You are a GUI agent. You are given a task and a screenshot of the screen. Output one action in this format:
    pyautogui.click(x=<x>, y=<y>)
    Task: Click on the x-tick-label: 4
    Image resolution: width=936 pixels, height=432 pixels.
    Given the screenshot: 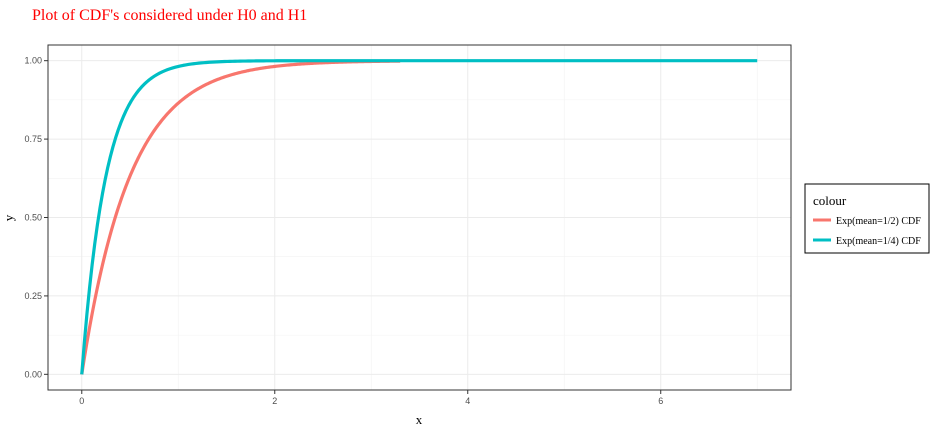 What is the action you would take?
    pyautogui.click(x=467, y=401)
    